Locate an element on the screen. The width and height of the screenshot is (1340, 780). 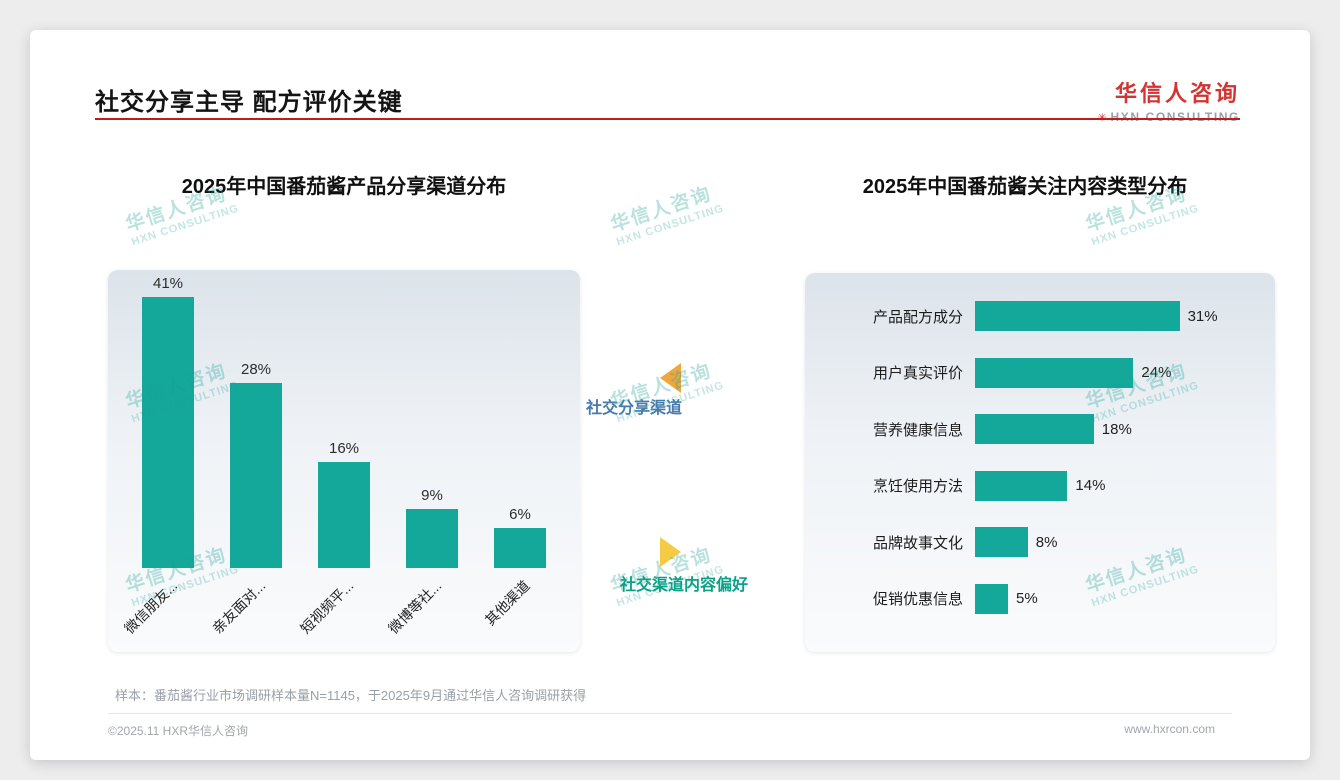
bar-value-label: 16% is located at coordinates (344, 449).